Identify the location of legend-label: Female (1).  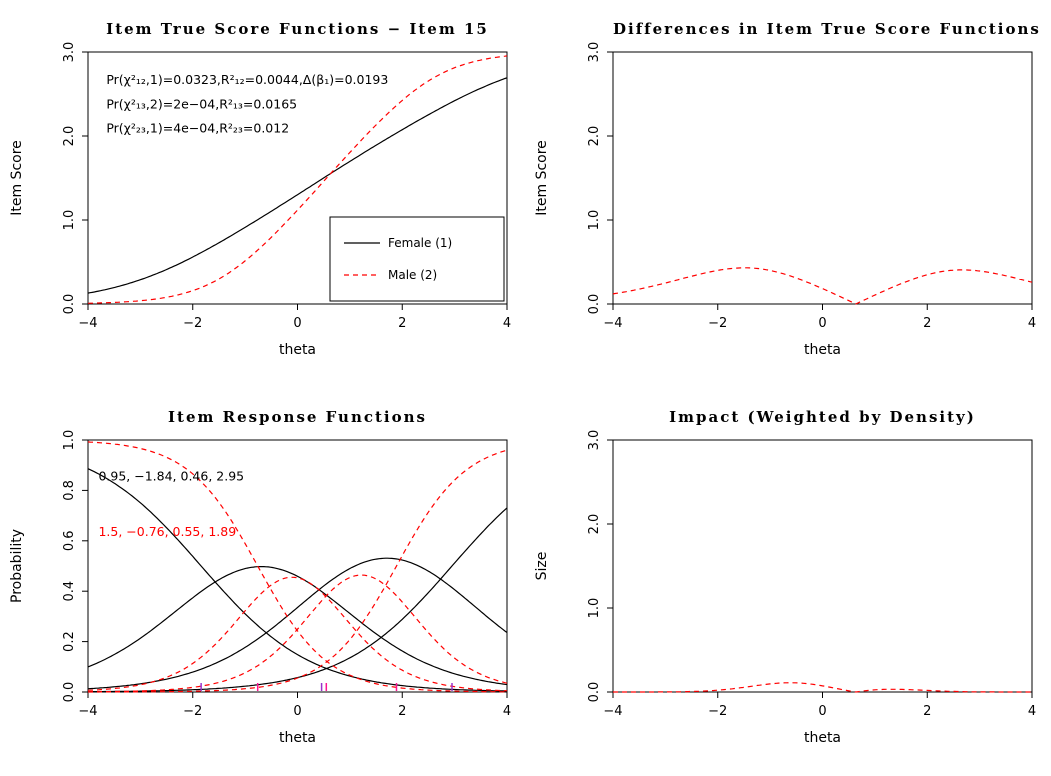
(420, 243).